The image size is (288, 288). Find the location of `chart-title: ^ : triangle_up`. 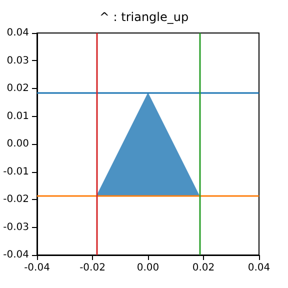

chart-title: ^ : triangle_up is located at coordinates (144, 17).